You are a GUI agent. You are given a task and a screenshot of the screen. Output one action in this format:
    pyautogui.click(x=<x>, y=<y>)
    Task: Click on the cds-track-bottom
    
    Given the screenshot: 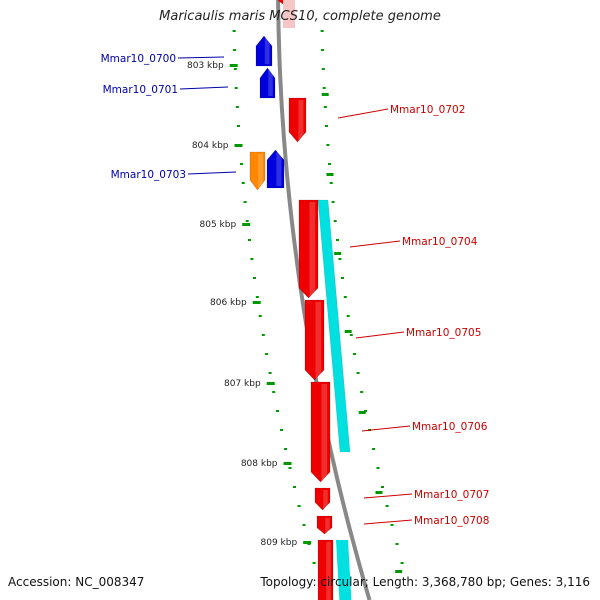 What is the action you would take?
    pyautogui.click(x=344, y=570)
    